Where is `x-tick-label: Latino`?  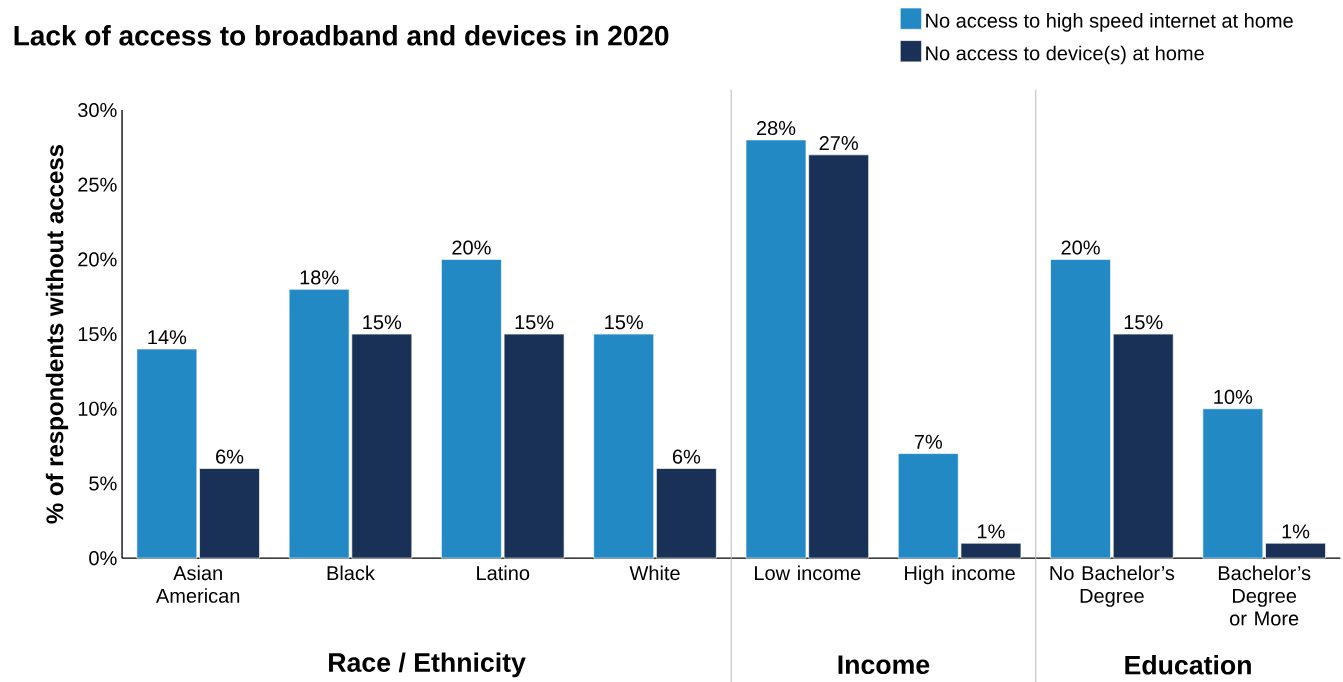
x-tick-label: Latino is located at coordinates (503, 573).